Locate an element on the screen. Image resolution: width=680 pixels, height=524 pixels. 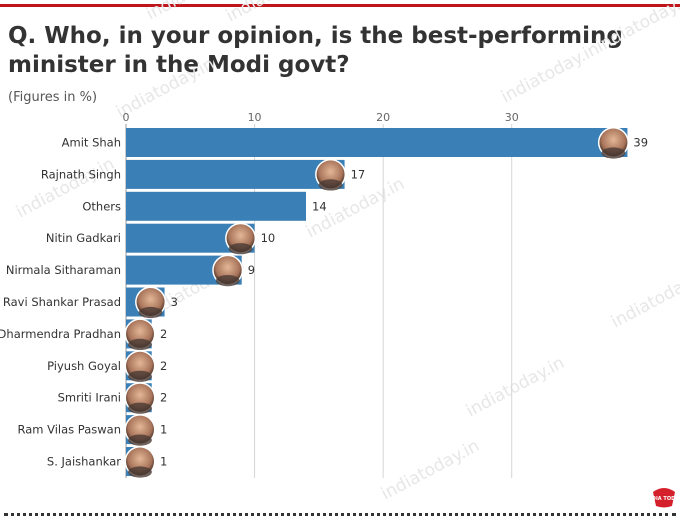
category-label: Amit Shah is located at coordinates (91, 143).